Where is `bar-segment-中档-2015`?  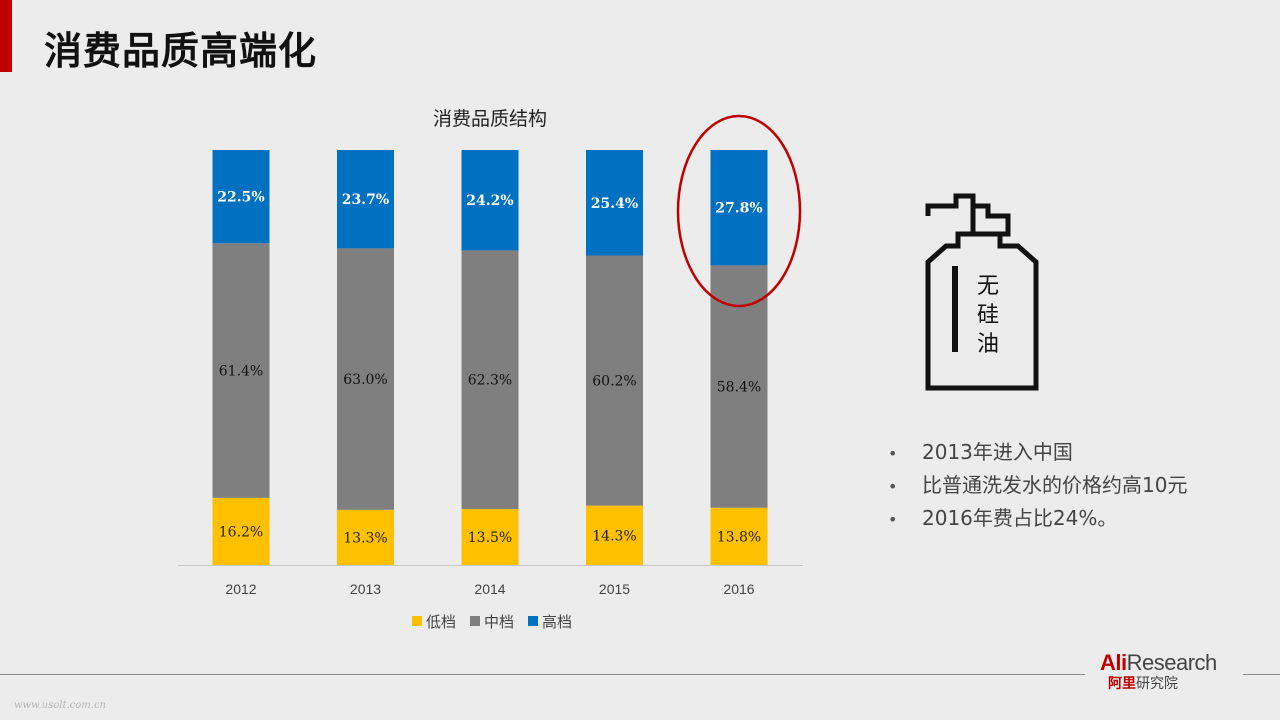
bar-segment-中档-2015 is located at coordinates (614, 380).